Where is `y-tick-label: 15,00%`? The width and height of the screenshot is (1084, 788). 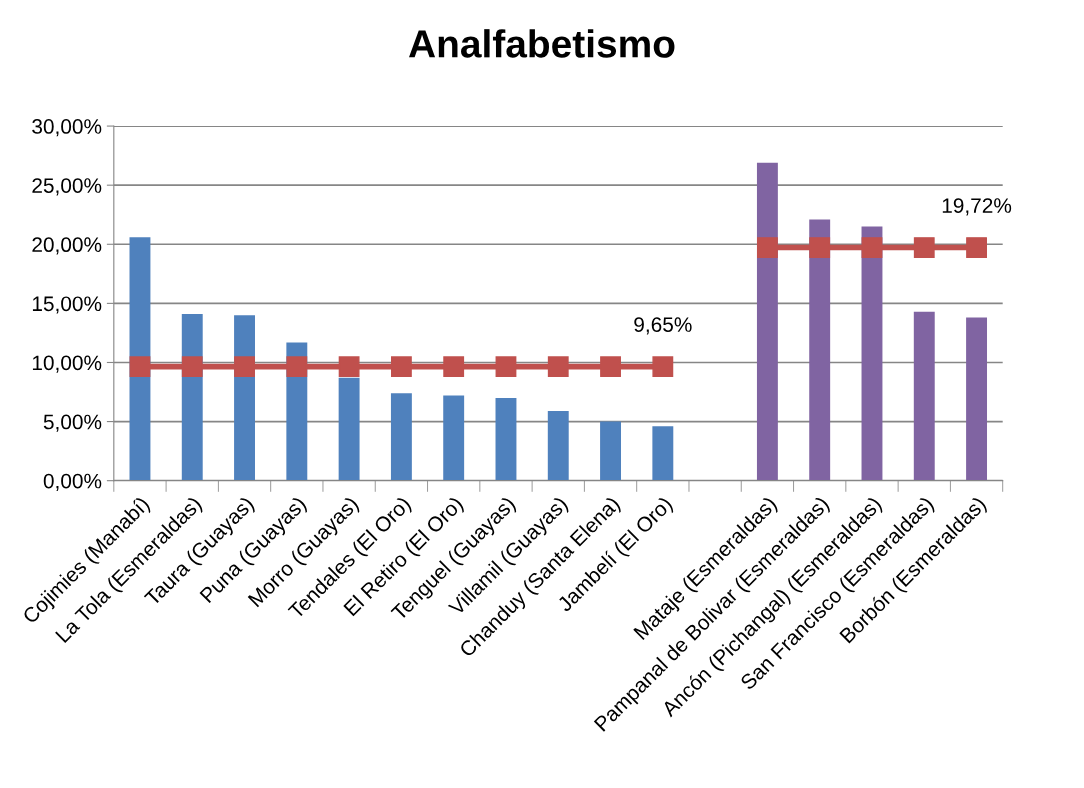
y-tick-label: 15,00% is located at coordinates (67, 305).